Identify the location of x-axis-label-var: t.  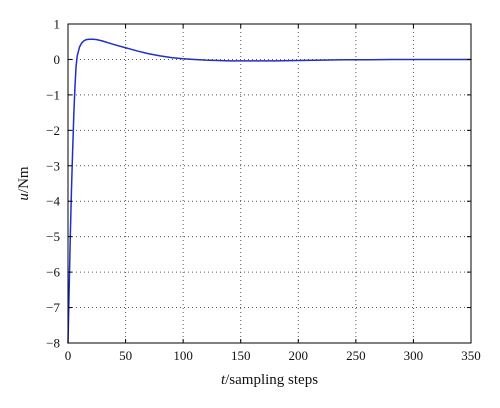
(223, 380).